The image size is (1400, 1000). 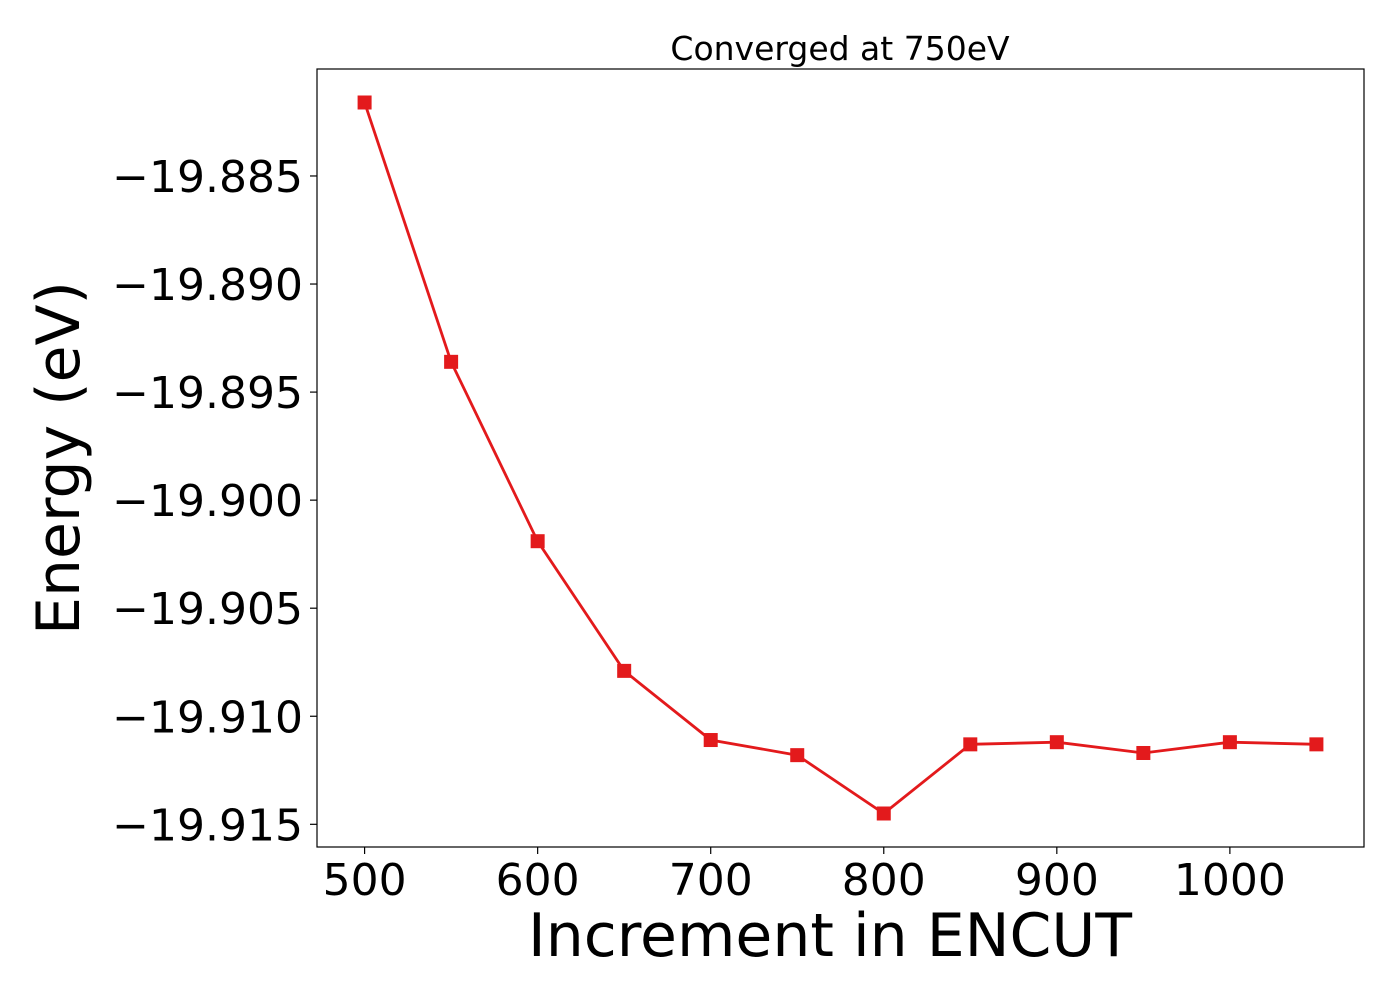 I want to click on x-tick-label: 700, so click(x=711, y=880).